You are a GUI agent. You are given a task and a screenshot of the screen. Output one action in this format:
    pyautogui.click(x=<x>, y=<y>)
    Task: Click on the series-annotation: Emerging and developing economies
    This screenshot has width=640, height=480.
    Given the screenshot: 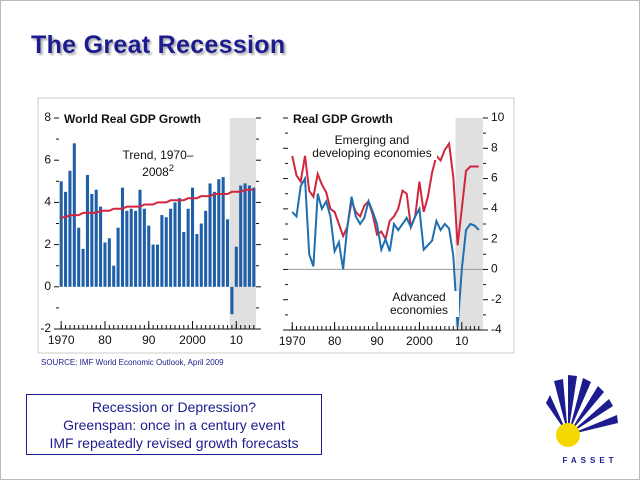 What is the action you would take?
    pyautogui.click(x=372, y=147)
    